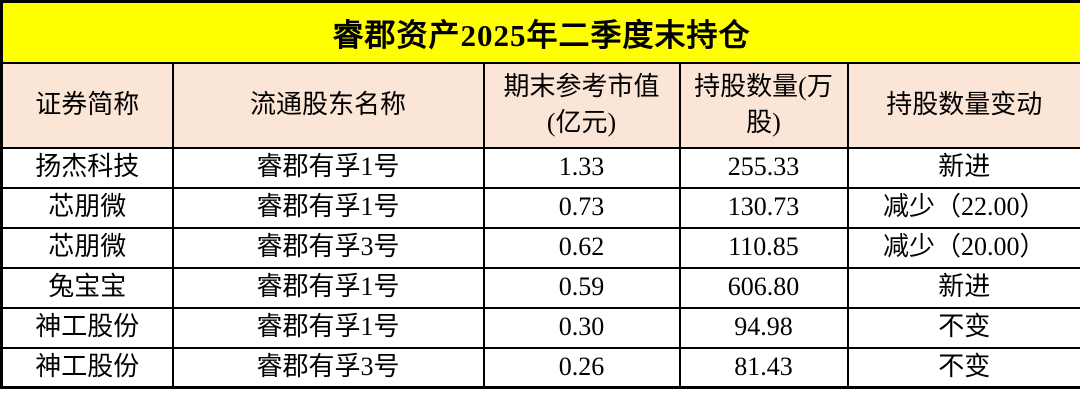  I want to click on cell-market-value: 0.26, so click(581, 367).